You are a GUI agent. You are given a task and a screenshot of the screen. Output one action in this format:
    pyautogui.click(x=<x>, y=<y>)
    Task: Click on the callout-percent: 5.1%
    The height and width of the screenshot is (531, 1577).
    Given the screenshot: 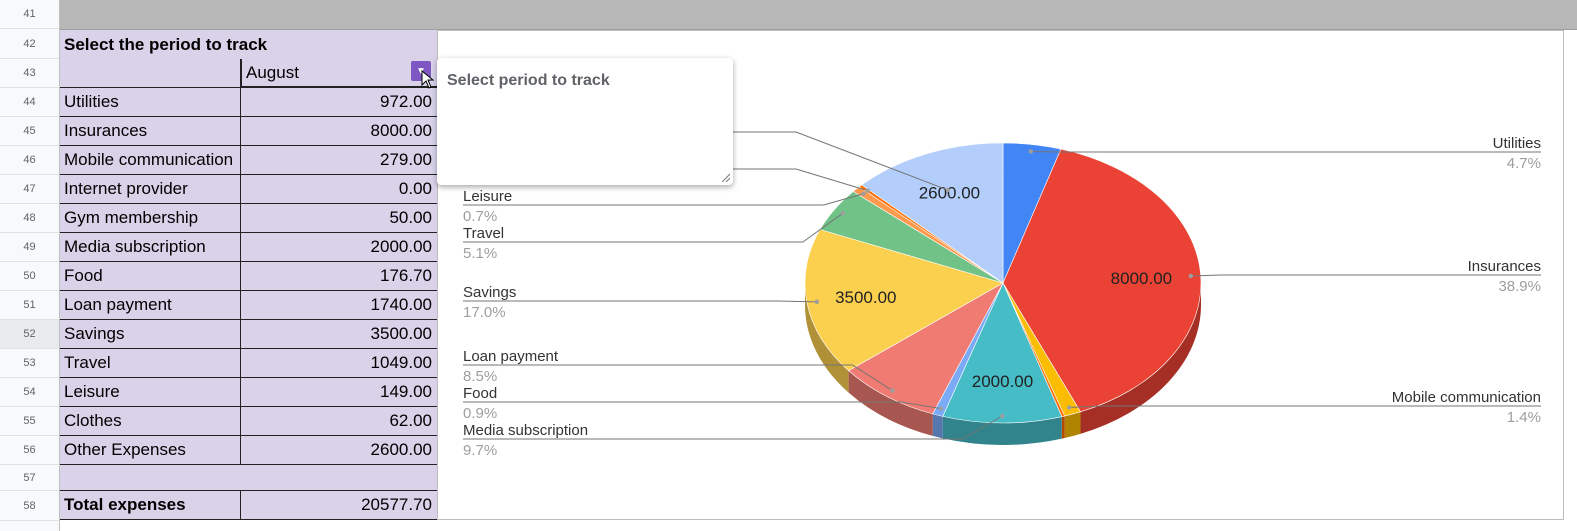 What is the action you would take?
    pyautogui.click(x=480, y=253)
    